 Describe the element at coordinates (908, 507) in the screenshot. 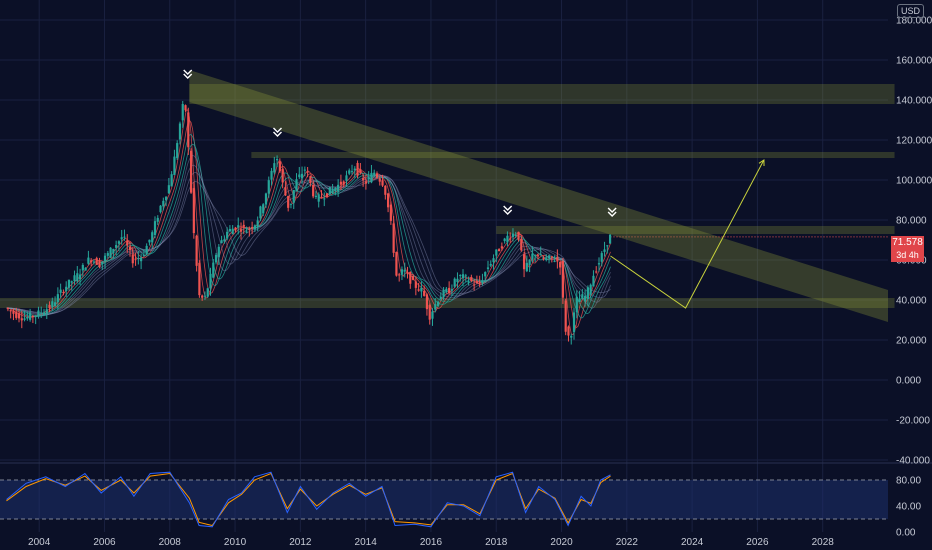

I see `oscillator-tick-label: 40.00` at that location.